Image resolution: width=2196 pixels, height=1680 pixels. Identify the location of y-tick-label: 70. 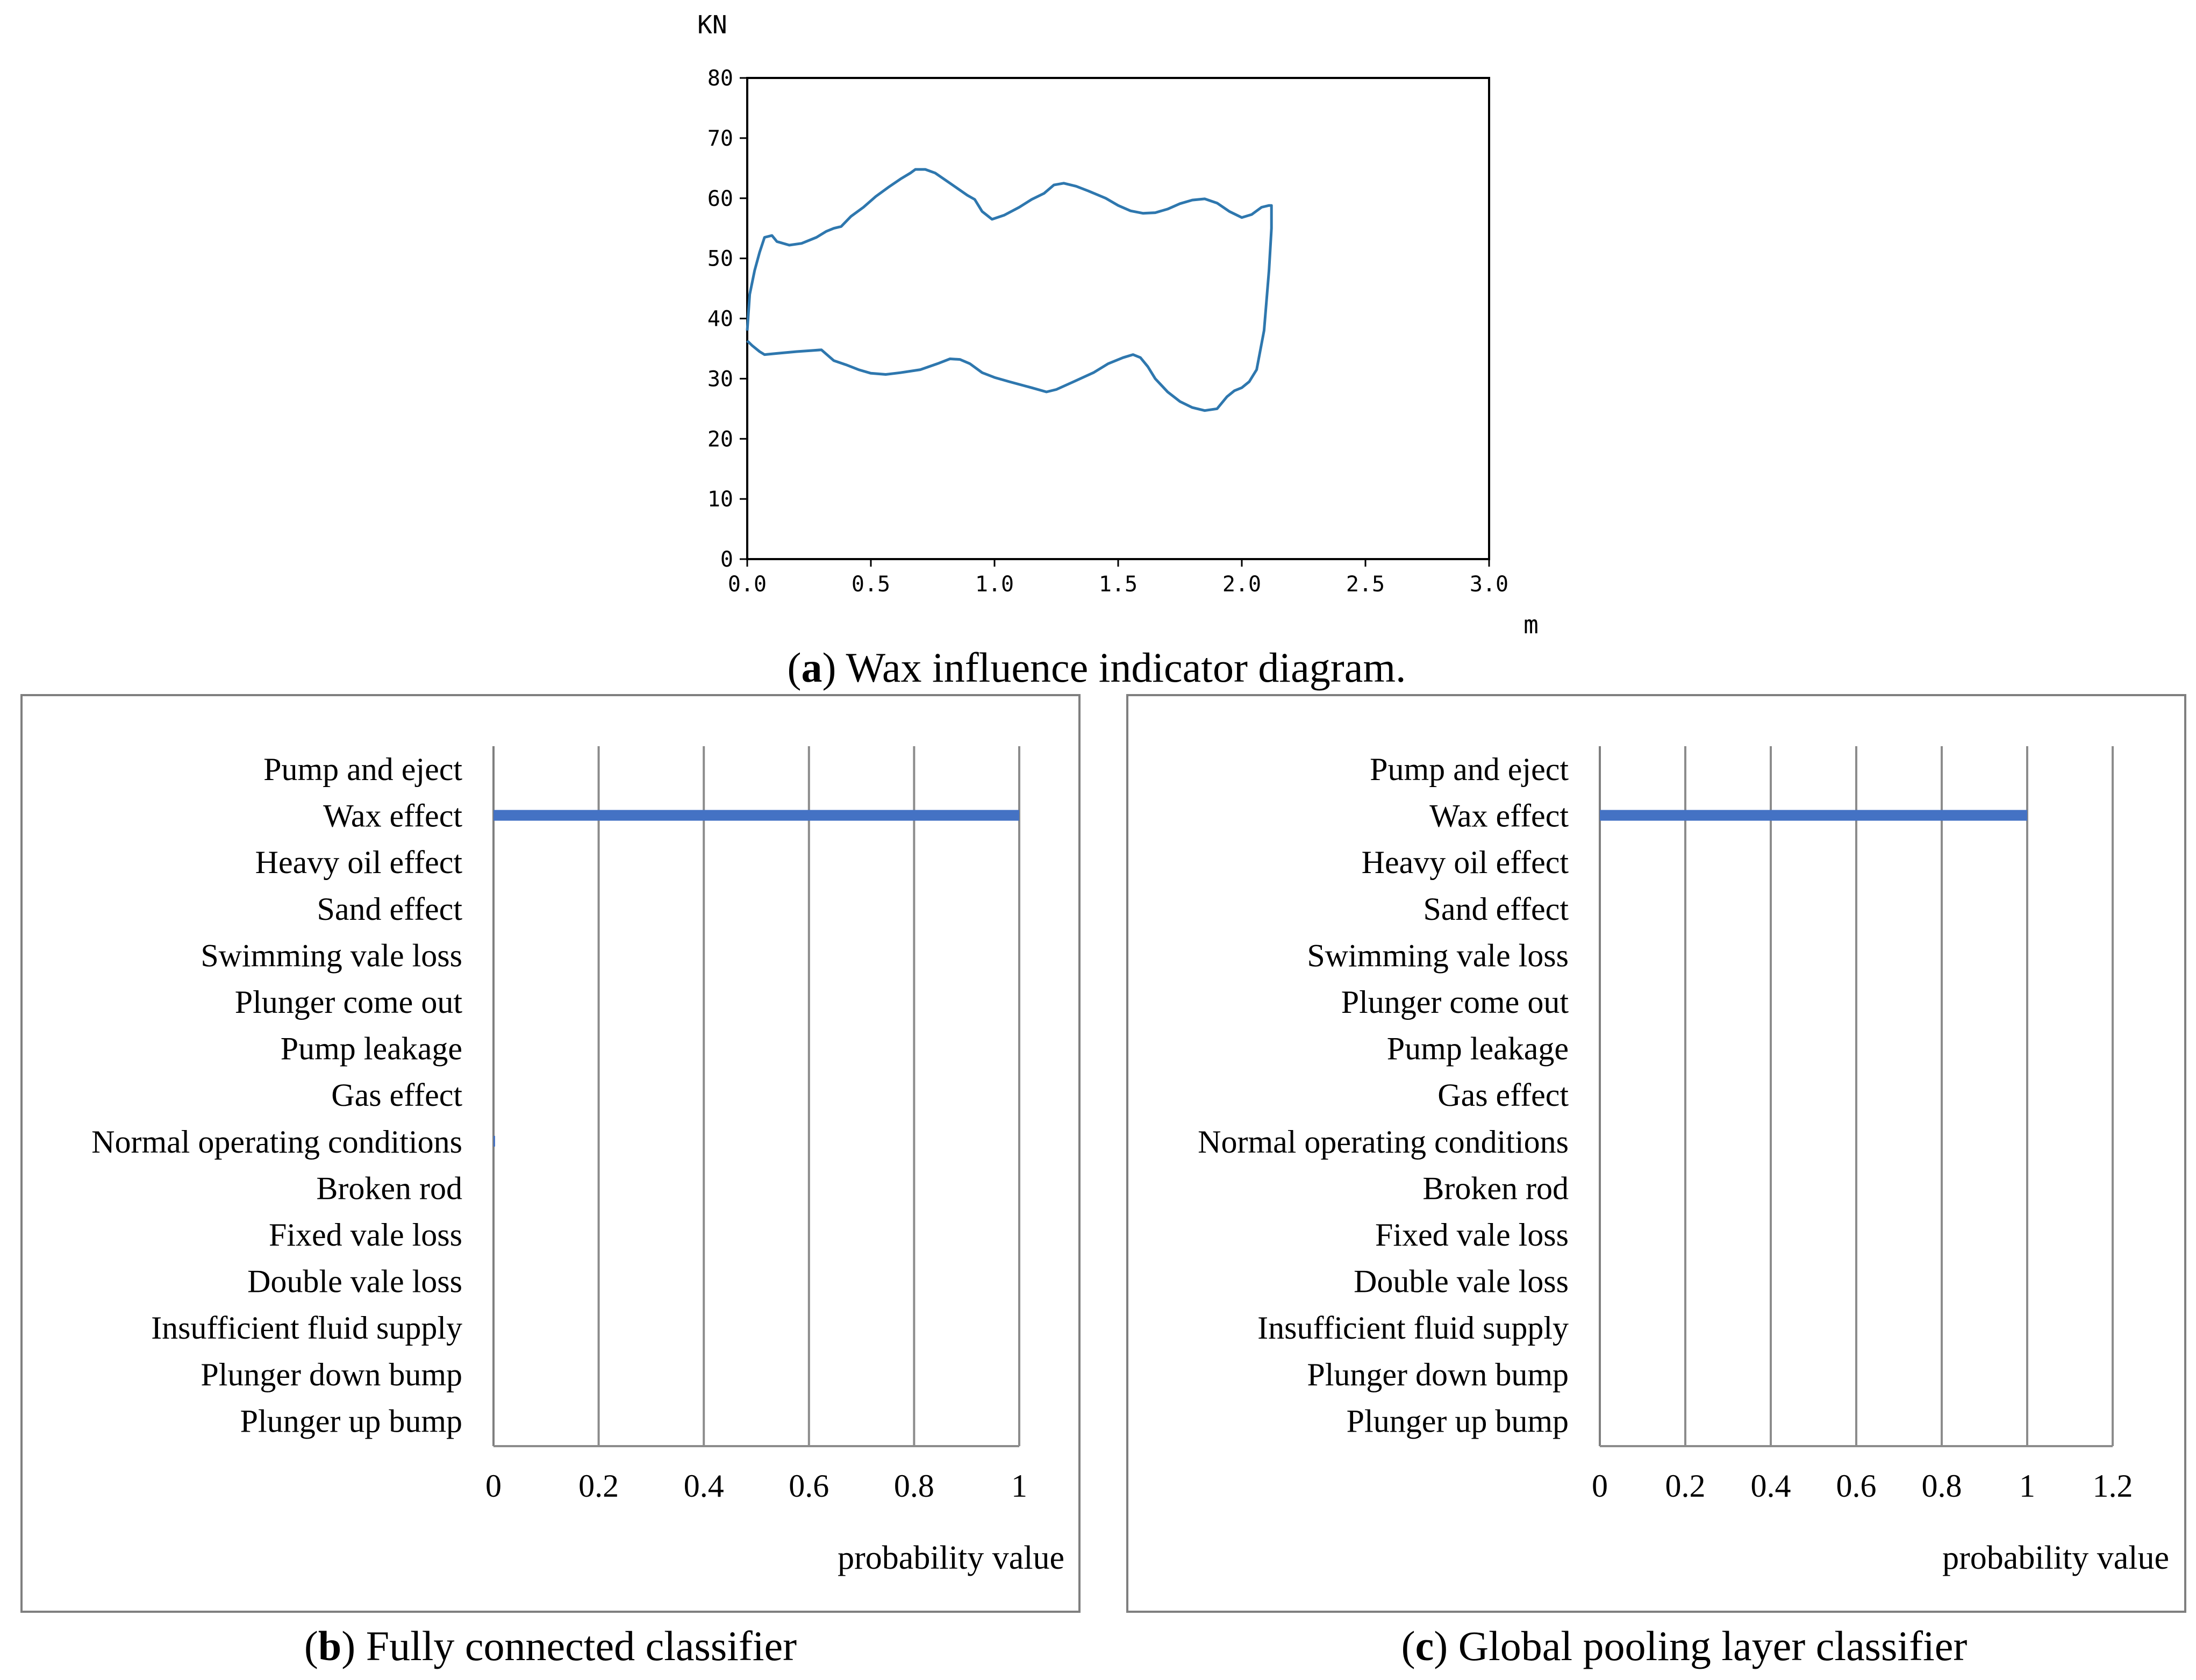
(720, 138).